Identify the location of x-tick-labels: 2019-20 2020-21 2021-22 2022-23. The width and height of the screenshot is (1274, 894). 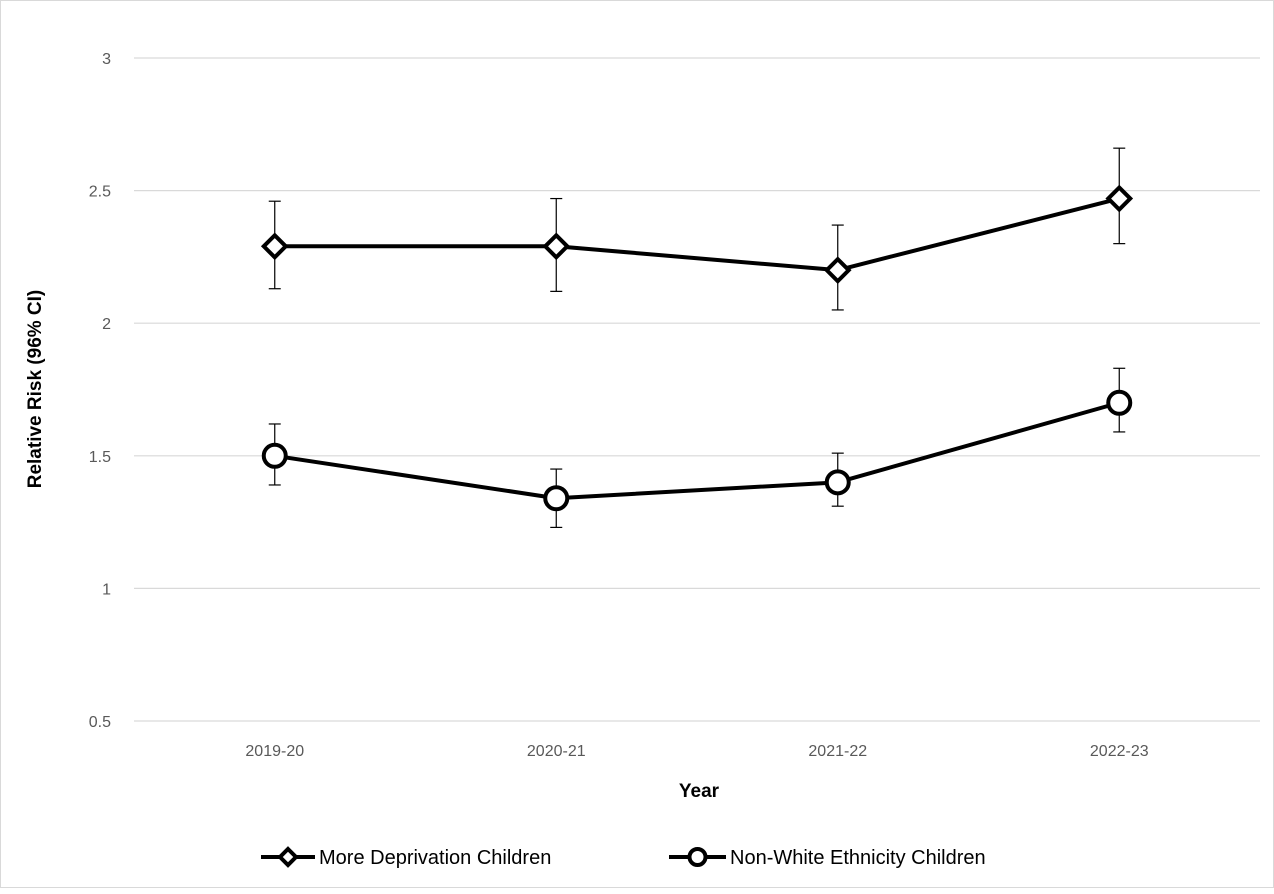
(696, 751).